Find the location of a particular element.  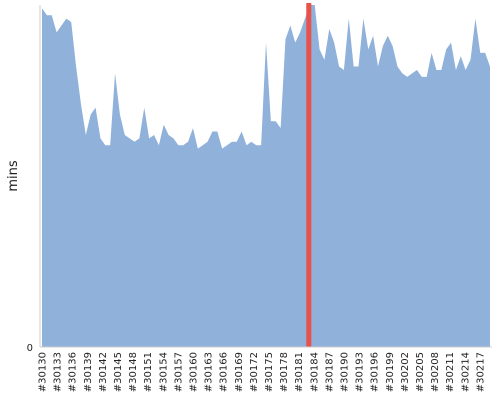

y-tick-labels: 0 is located at coordinates (30, 348).